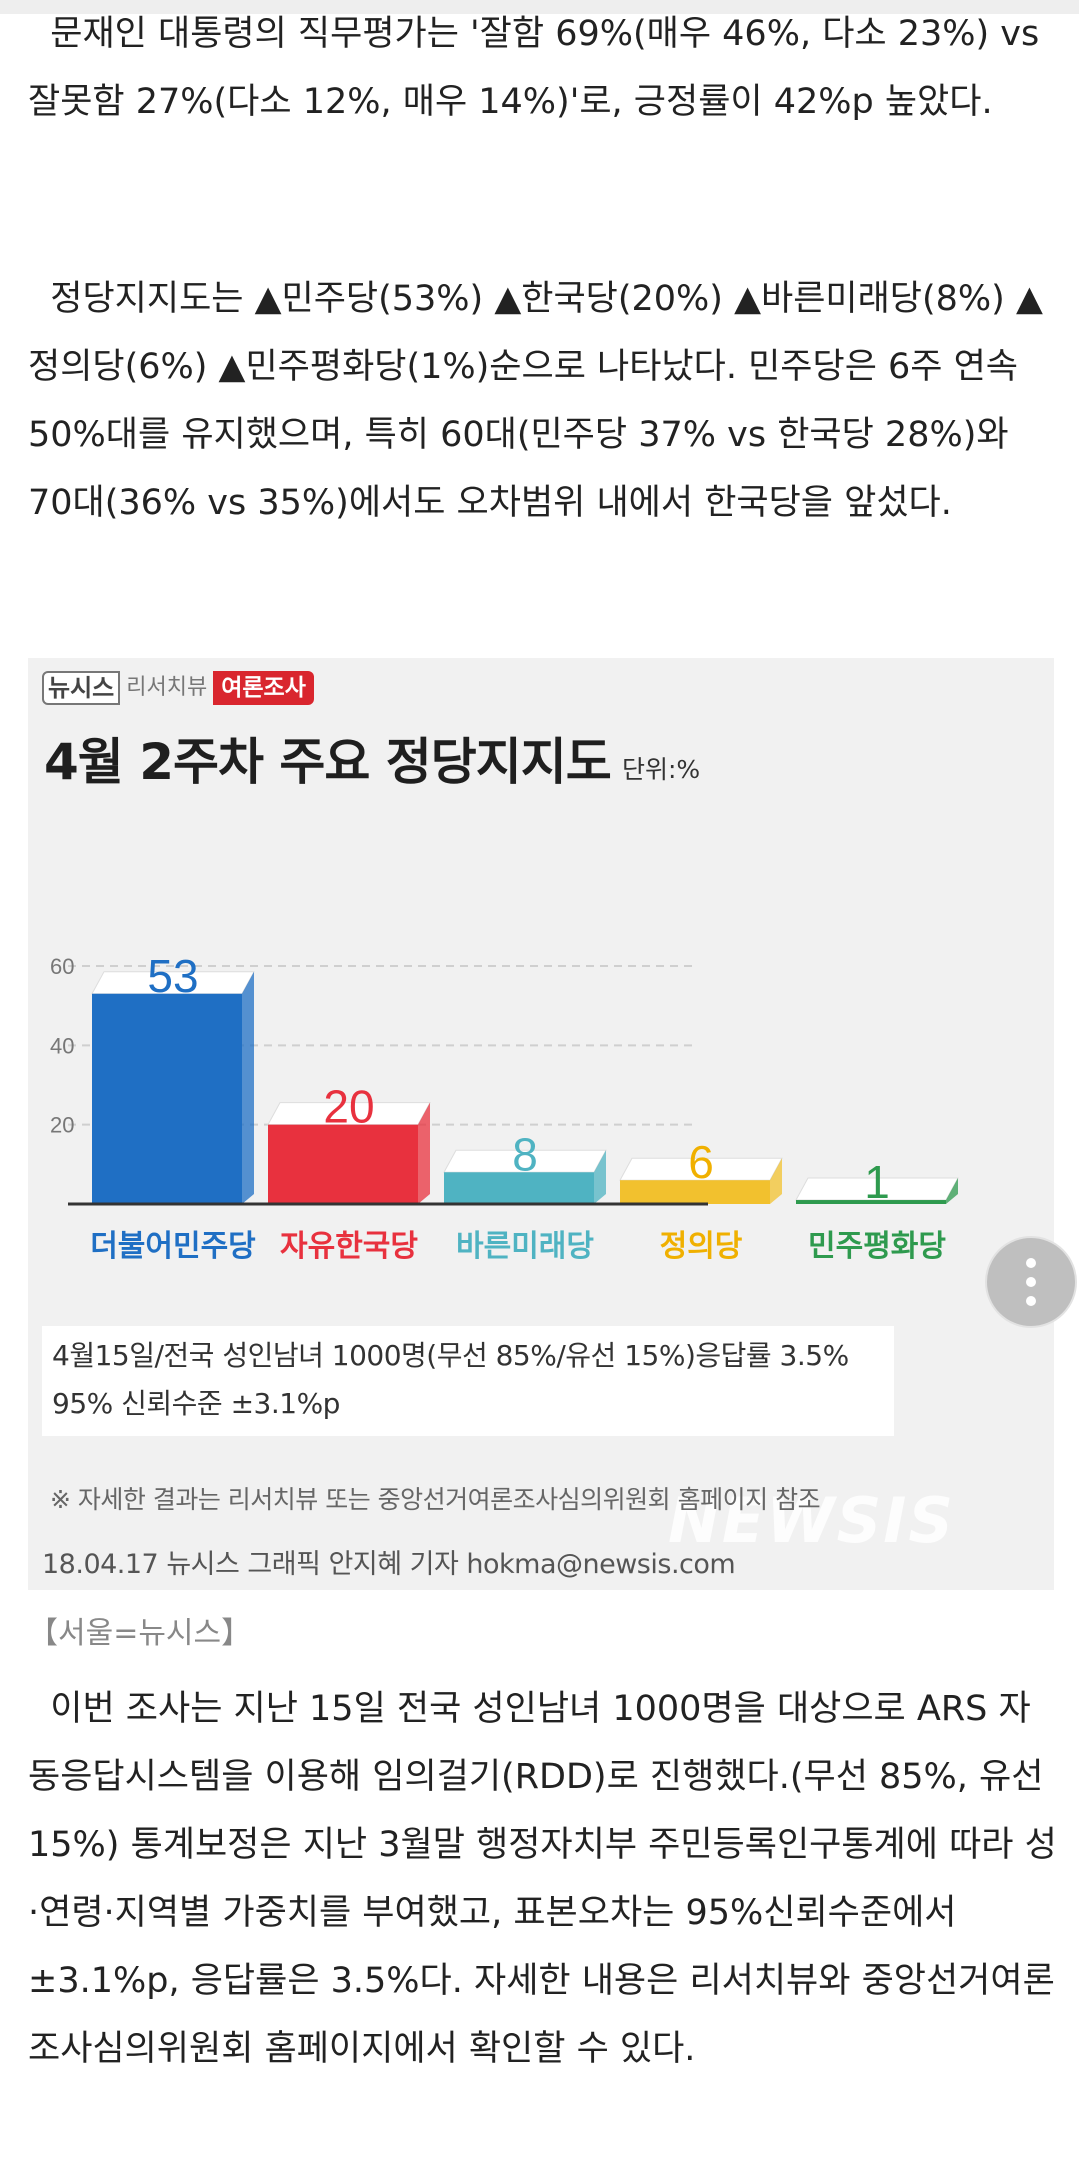 Image resolution: width=1079 pixels, height=2172 pixels. I want to click on category-label: 자유한국당, so click(349, 1246).